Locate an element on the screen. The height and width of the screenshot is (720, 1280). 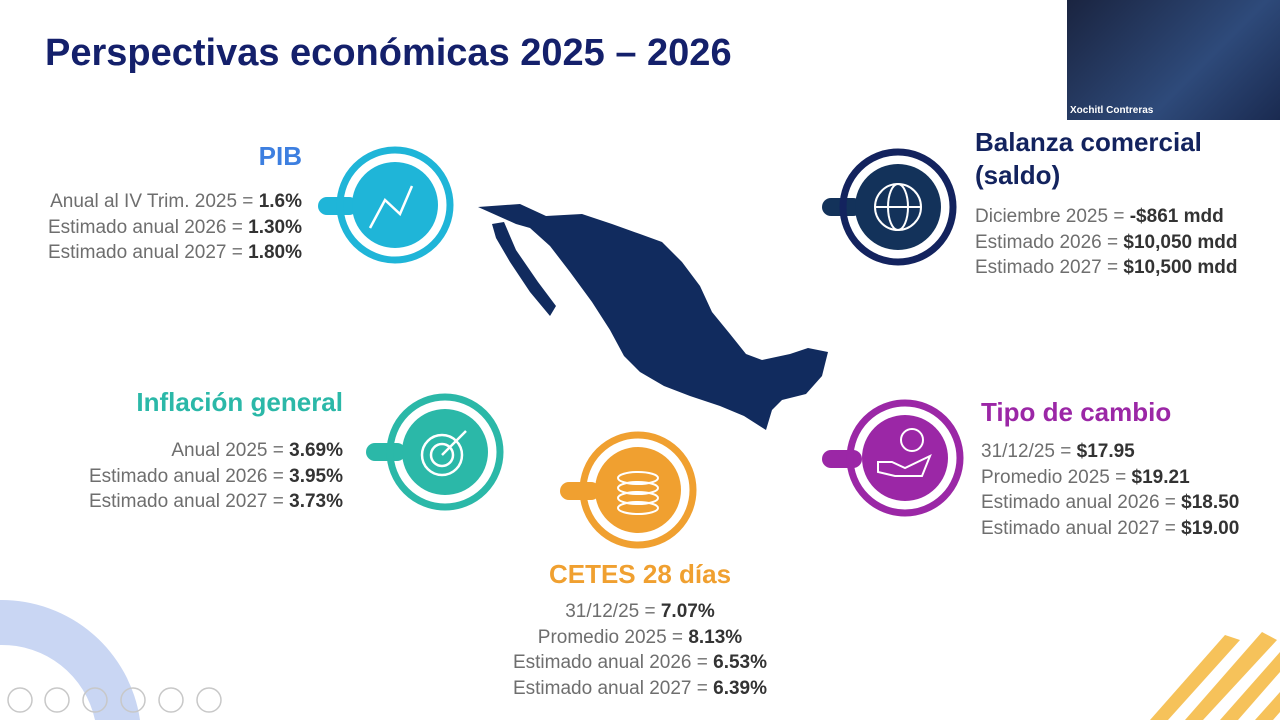
indicator-label: Anual 2025 = is located at coordinates (227, 450).